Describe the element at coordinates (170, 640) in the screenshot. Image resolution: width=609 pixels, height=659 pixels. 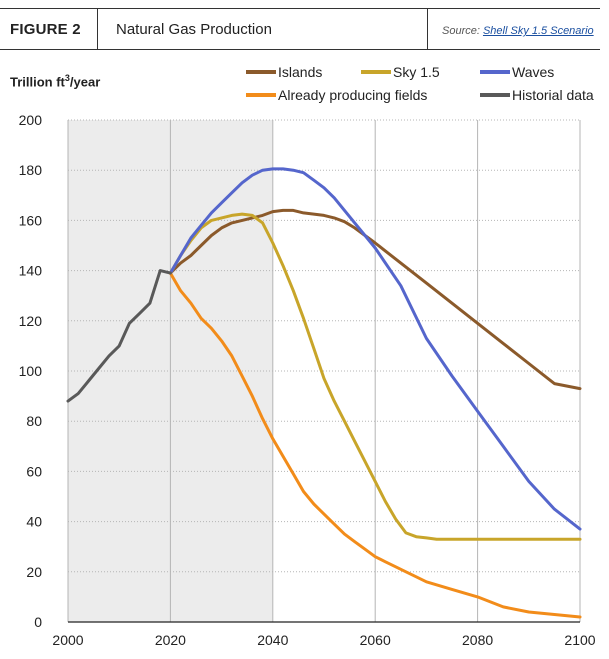
I see `x-tick-label: 2020` at that location.